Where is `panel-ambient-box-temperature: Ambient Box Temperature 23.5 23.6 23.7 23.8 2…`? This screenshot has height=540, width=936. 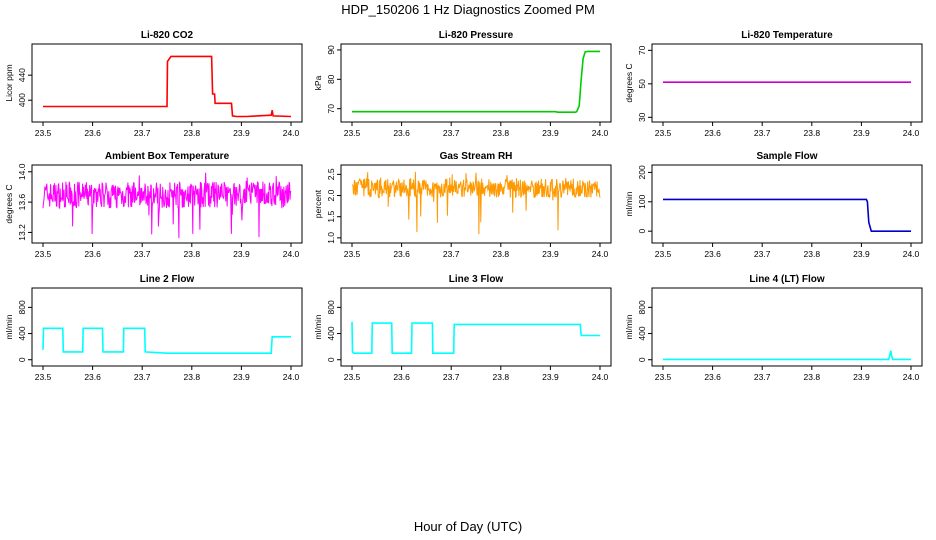
panel-ambient-box-temperature: Ambient Box Temperature 23.5 23.6 23.7 23.8 2… is located at coordinates (153, 205).